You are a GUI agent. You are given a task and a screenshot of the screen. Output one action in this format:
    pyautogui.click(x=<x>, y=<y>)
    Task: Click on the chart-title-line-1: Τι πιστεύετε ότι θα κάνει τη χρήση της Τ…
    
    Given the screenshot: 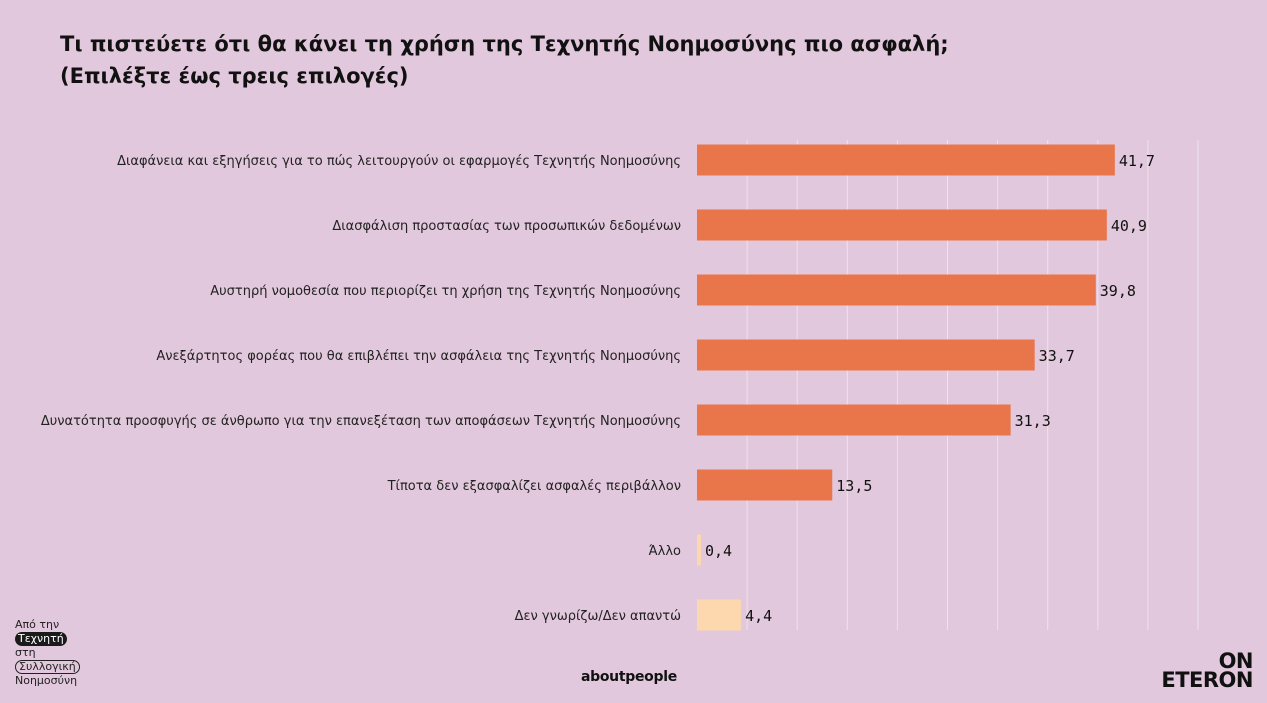 What is the action you would take?
    pyautogui.click(x=504, y=44)
    